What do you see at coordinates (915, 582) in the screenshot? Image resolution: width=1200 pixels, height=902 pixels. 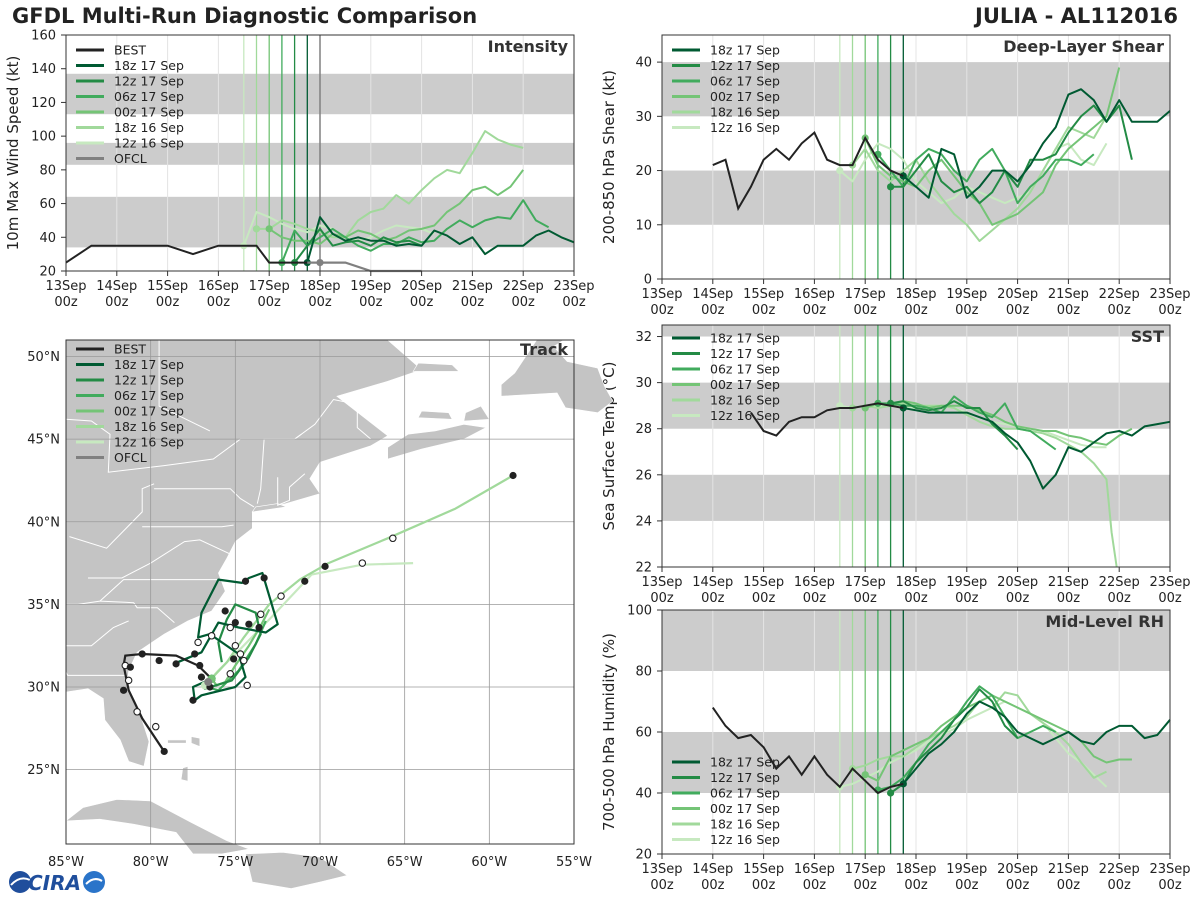 I see `sst-xtick-day-5: 18Sep` at bounding box center [915, 582].